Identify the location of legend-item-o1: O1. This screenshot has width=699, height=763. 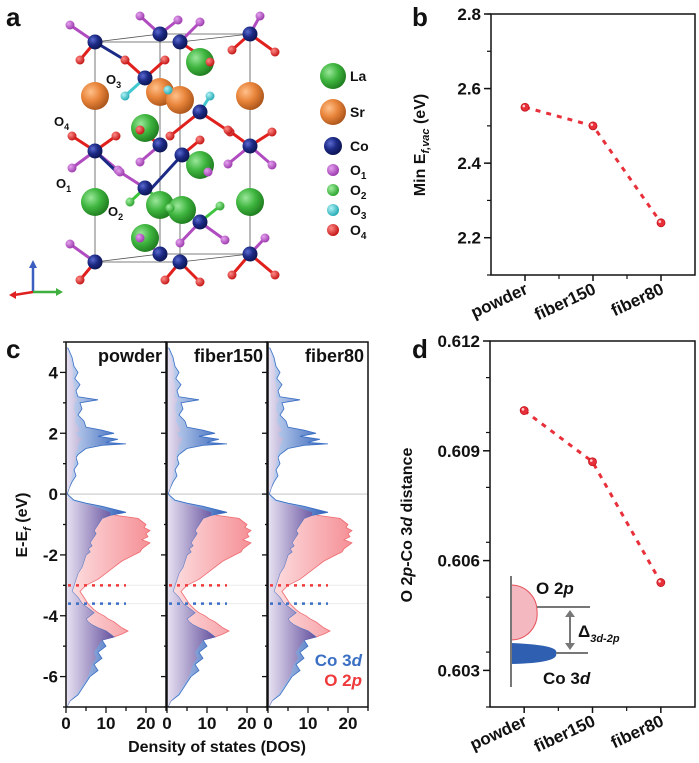
(347, 172).